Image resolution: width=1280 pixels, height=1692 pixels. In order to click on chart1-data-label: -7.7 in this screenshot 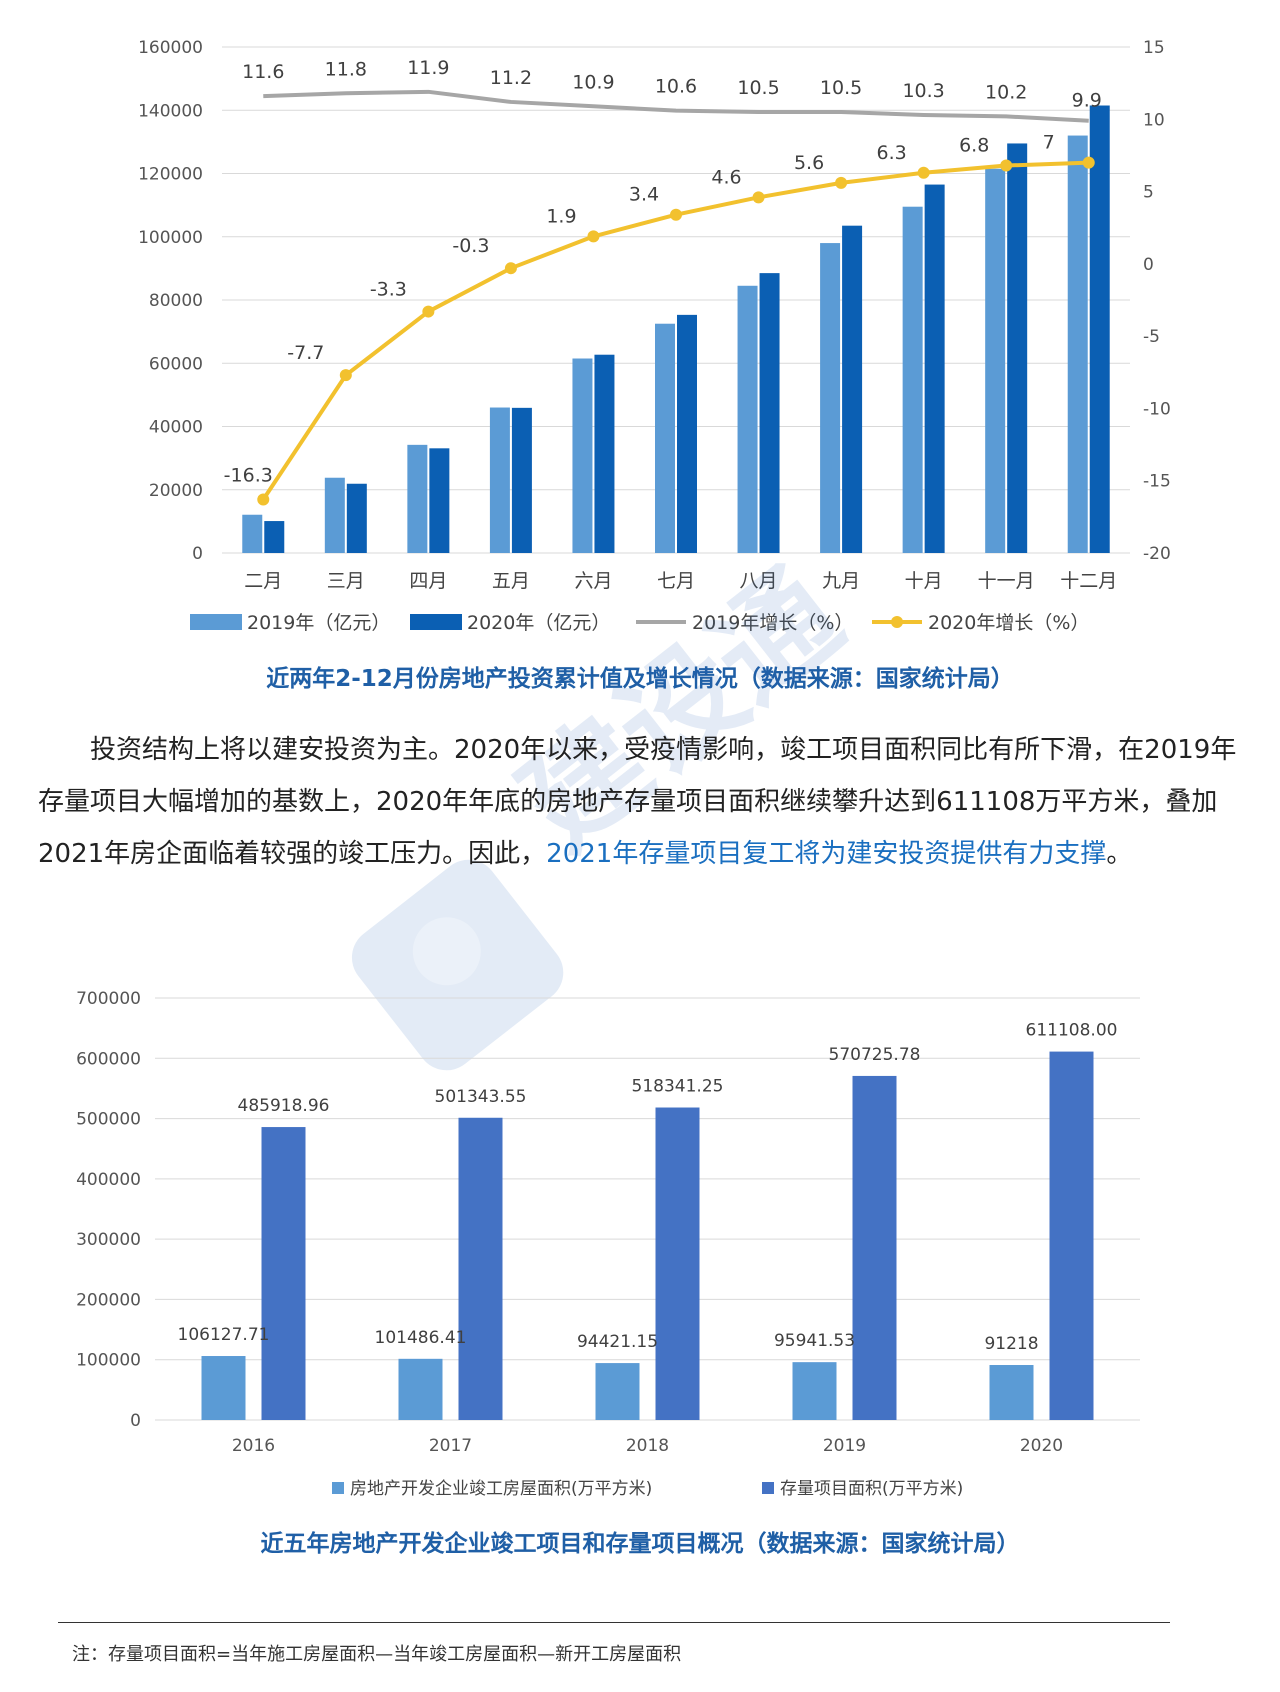, I will do `click(305, 353)`.